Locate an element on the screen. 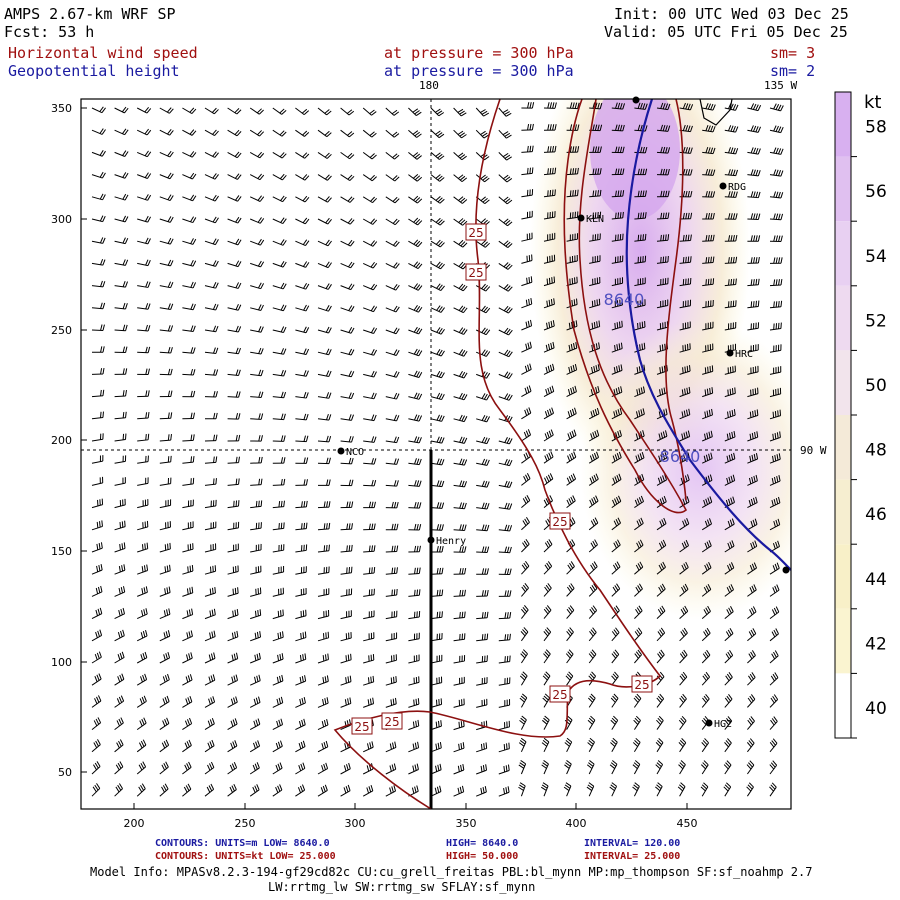 The height and width of the screenshot is (900, 900). y-tick-label: 50 is located at coordinates (65, 772).